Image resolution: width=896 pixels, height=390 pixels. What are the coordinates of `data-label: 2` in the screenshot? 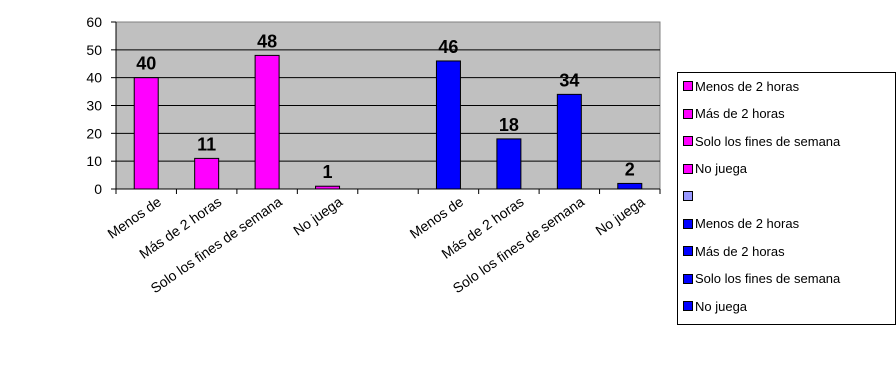 It's located at (630, 169).